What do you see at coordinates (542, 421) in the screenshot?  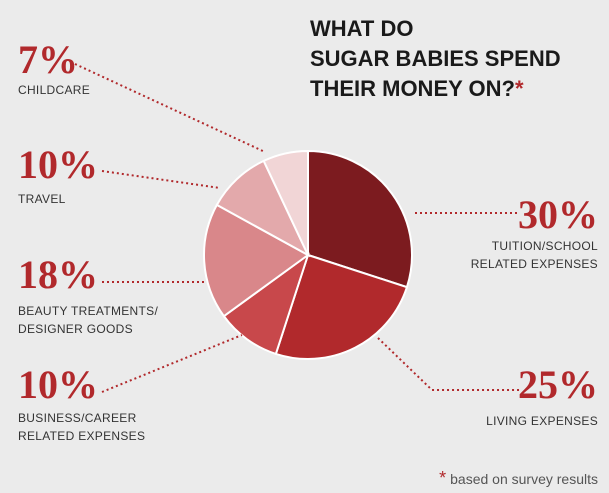 I see `category-label: LIVING EXPENSES` at bounding box center [542, 421].